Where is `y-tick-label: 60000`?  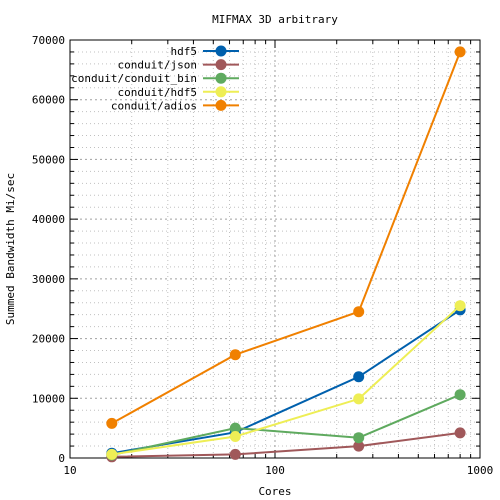
y-tick-label: 60000 is located at coordinates (48, 100).